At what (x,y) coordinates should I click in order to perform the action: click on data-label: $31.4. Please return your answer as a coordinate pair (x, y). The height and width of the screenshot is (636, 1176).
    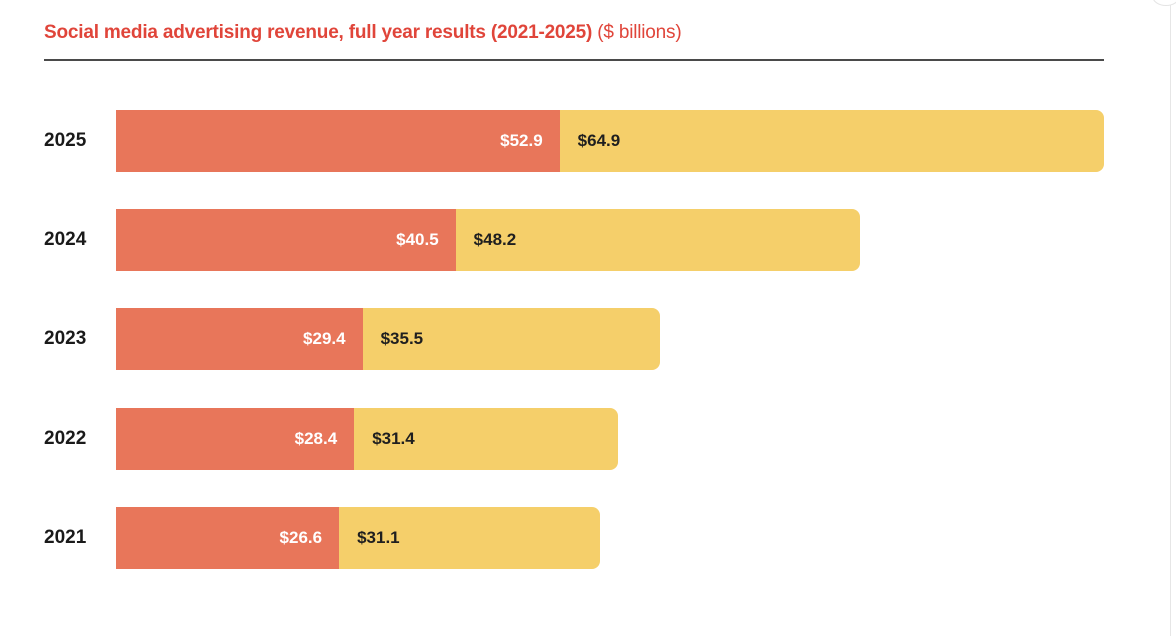
    Looking at the image, I should click on (393, 438).